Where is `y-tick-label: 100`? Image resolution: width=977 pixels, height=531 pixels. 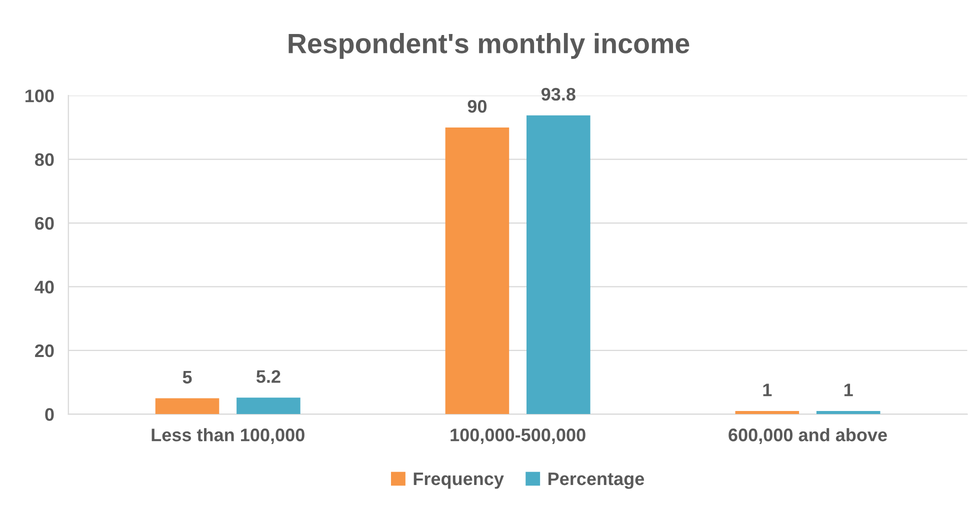
y-tick-label: 100 is located at coordinates (40, 96).